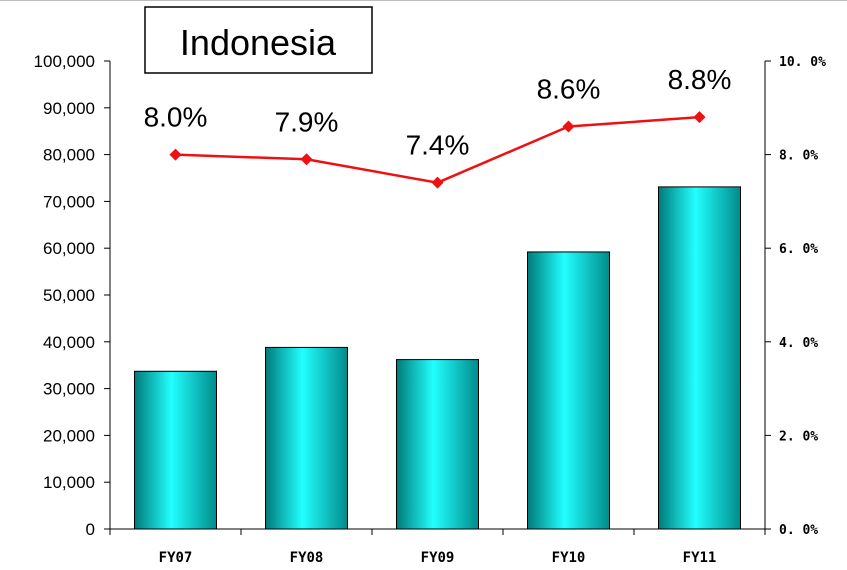 This screenshot has height=570, width=847. I want to click on left-tick-label: 30,000, so click(69, 389).